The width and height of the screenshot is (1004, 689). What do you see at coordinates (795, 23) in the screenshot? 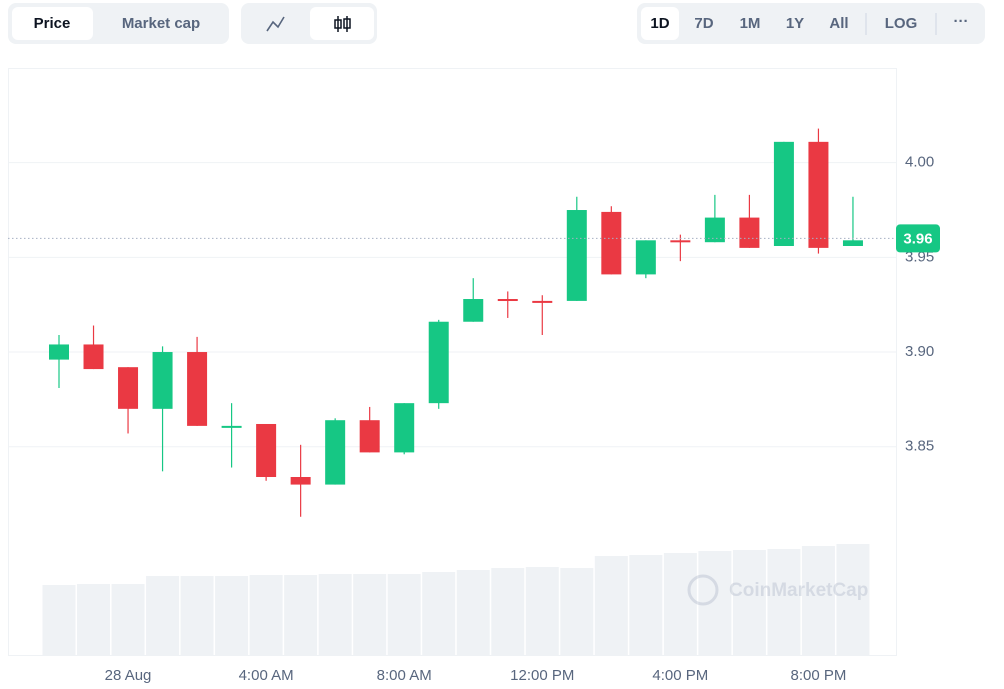
I see `range-button: 1Y` at bounding box center [795, 23].